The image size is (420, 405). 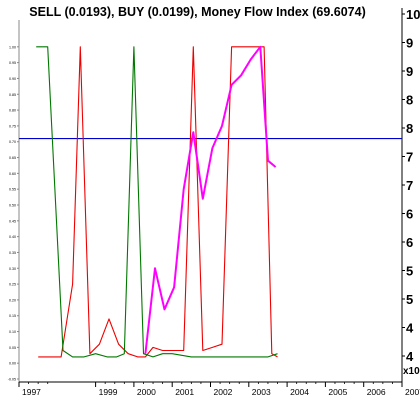 I want to click on left-tick-label: 0.15, so click(x=12, y=316).